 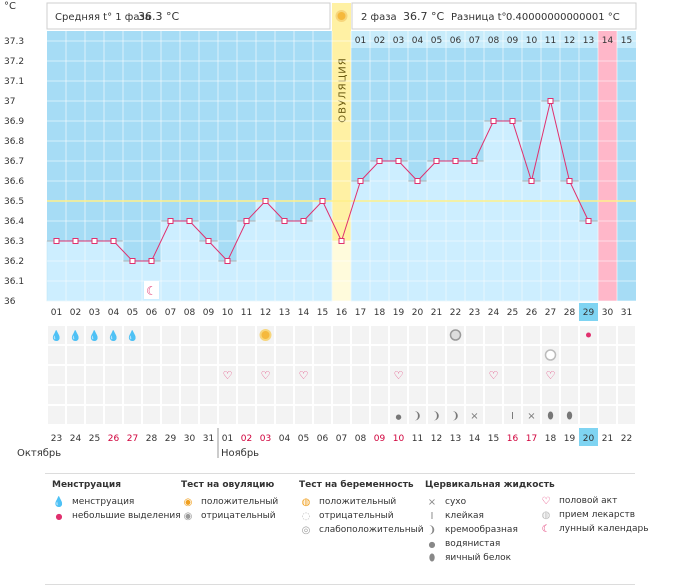 I want to click on legend-label: кремообразная, so click(x=481, y=530).